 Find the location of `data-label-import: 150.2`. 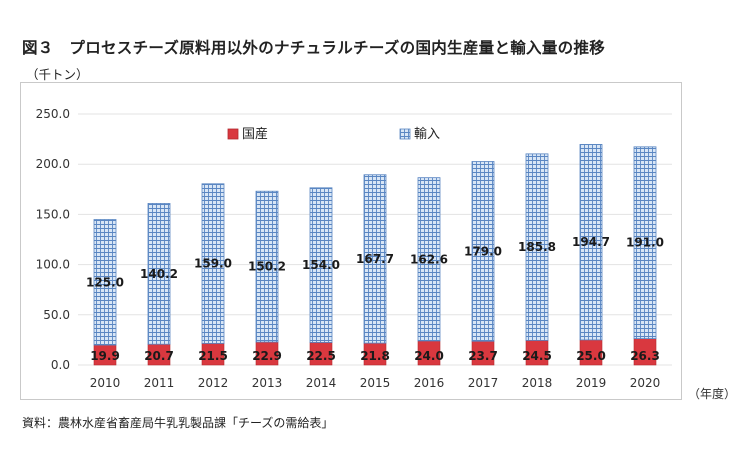

data-label-import: 150.2 is located at coordinates (267, 267).